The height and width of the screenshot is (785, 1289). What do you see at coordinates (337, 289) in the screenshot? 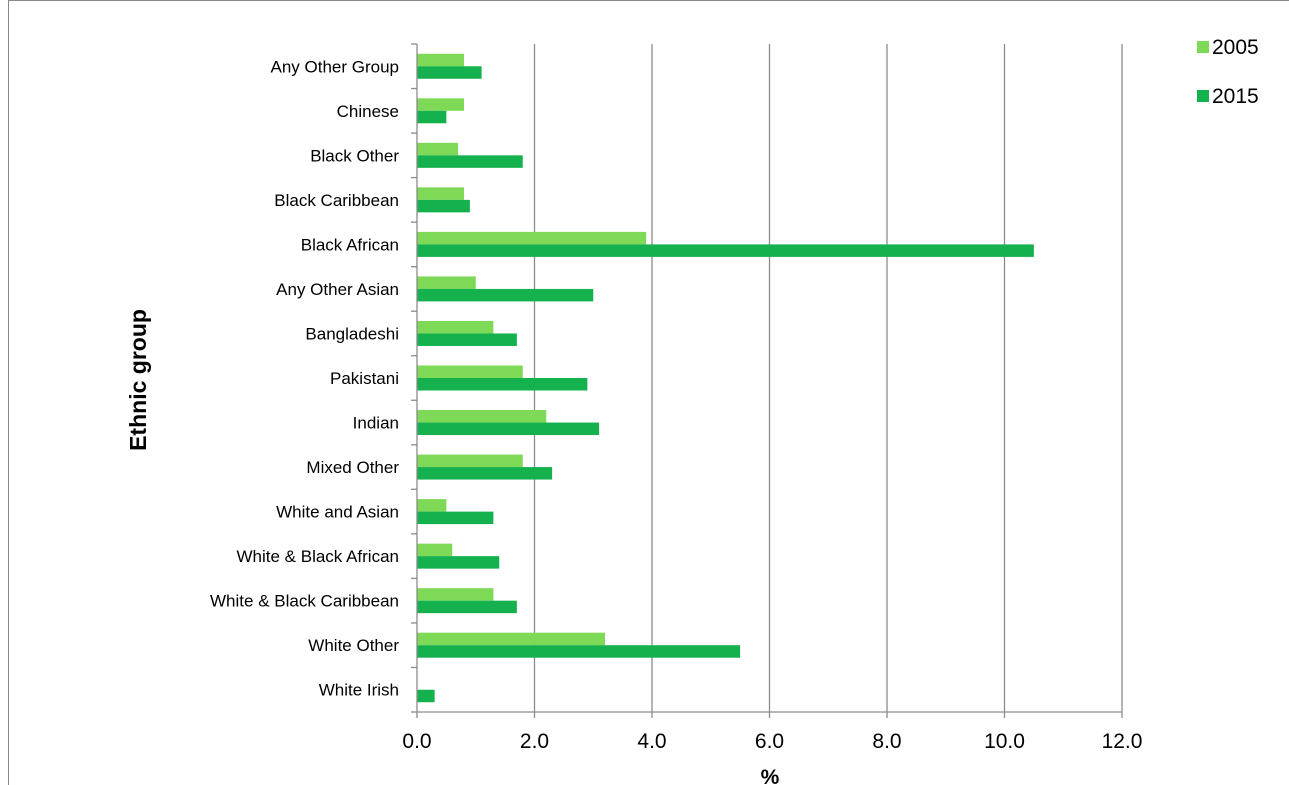
I see `y-tick-label: Any Other Asian` at bounding box center [337, 289].